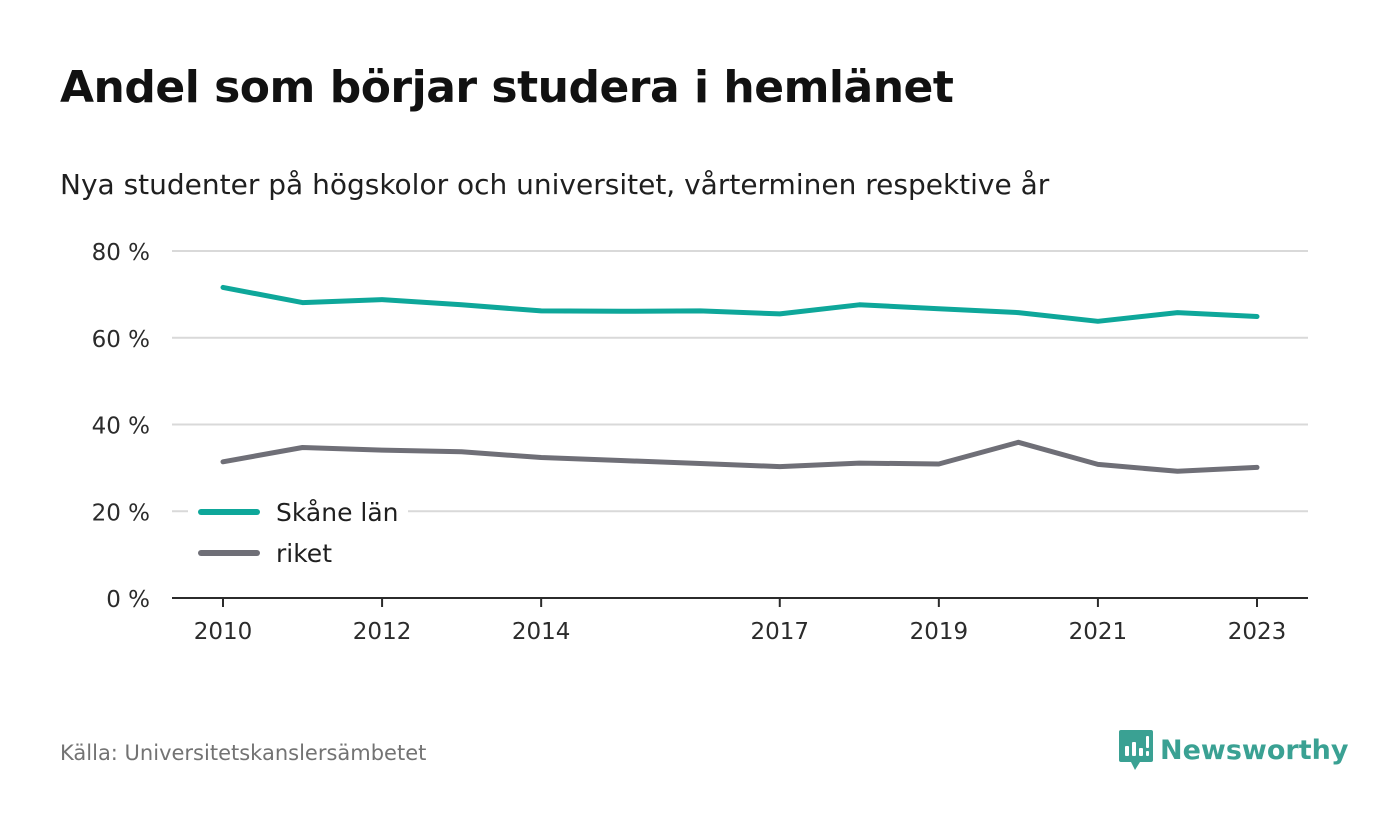  Describe the element at coordinates (939, 632) in the screenshot. I see `x-tick-label: 2019` at that location.